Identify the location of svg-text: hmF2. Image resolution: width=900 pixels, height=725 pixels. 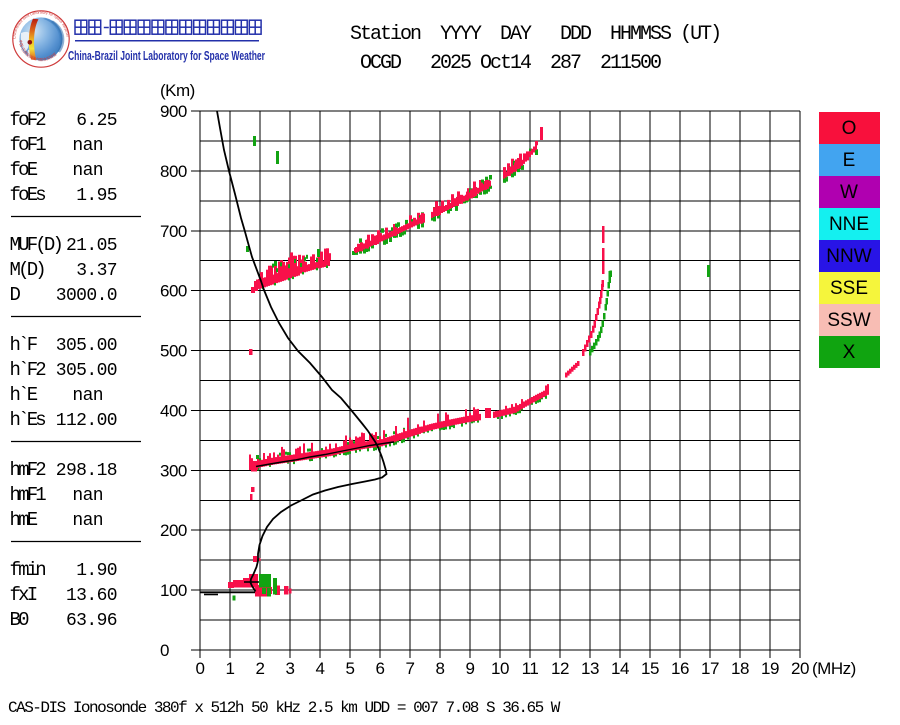
(28, 470).